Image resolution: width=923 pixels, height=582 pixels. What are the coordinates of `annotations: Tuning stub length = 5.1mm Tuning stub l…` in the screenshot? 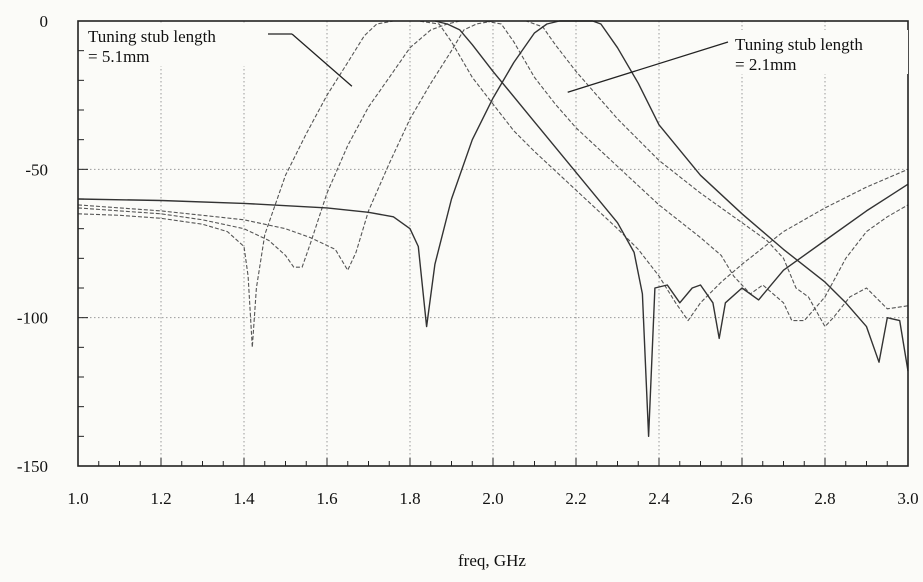 It's located at (496, 58).